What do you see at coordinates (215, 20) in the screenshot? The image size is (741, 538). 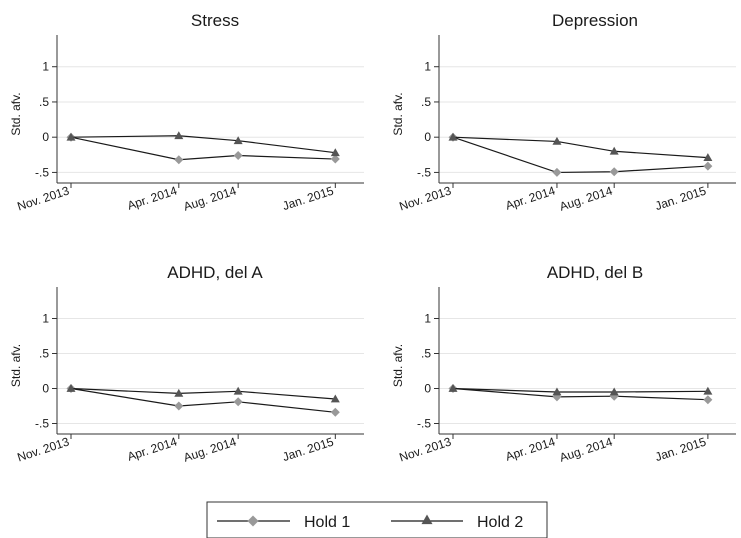 I see `panel-title: Stress` at bounding box center [215, 20].